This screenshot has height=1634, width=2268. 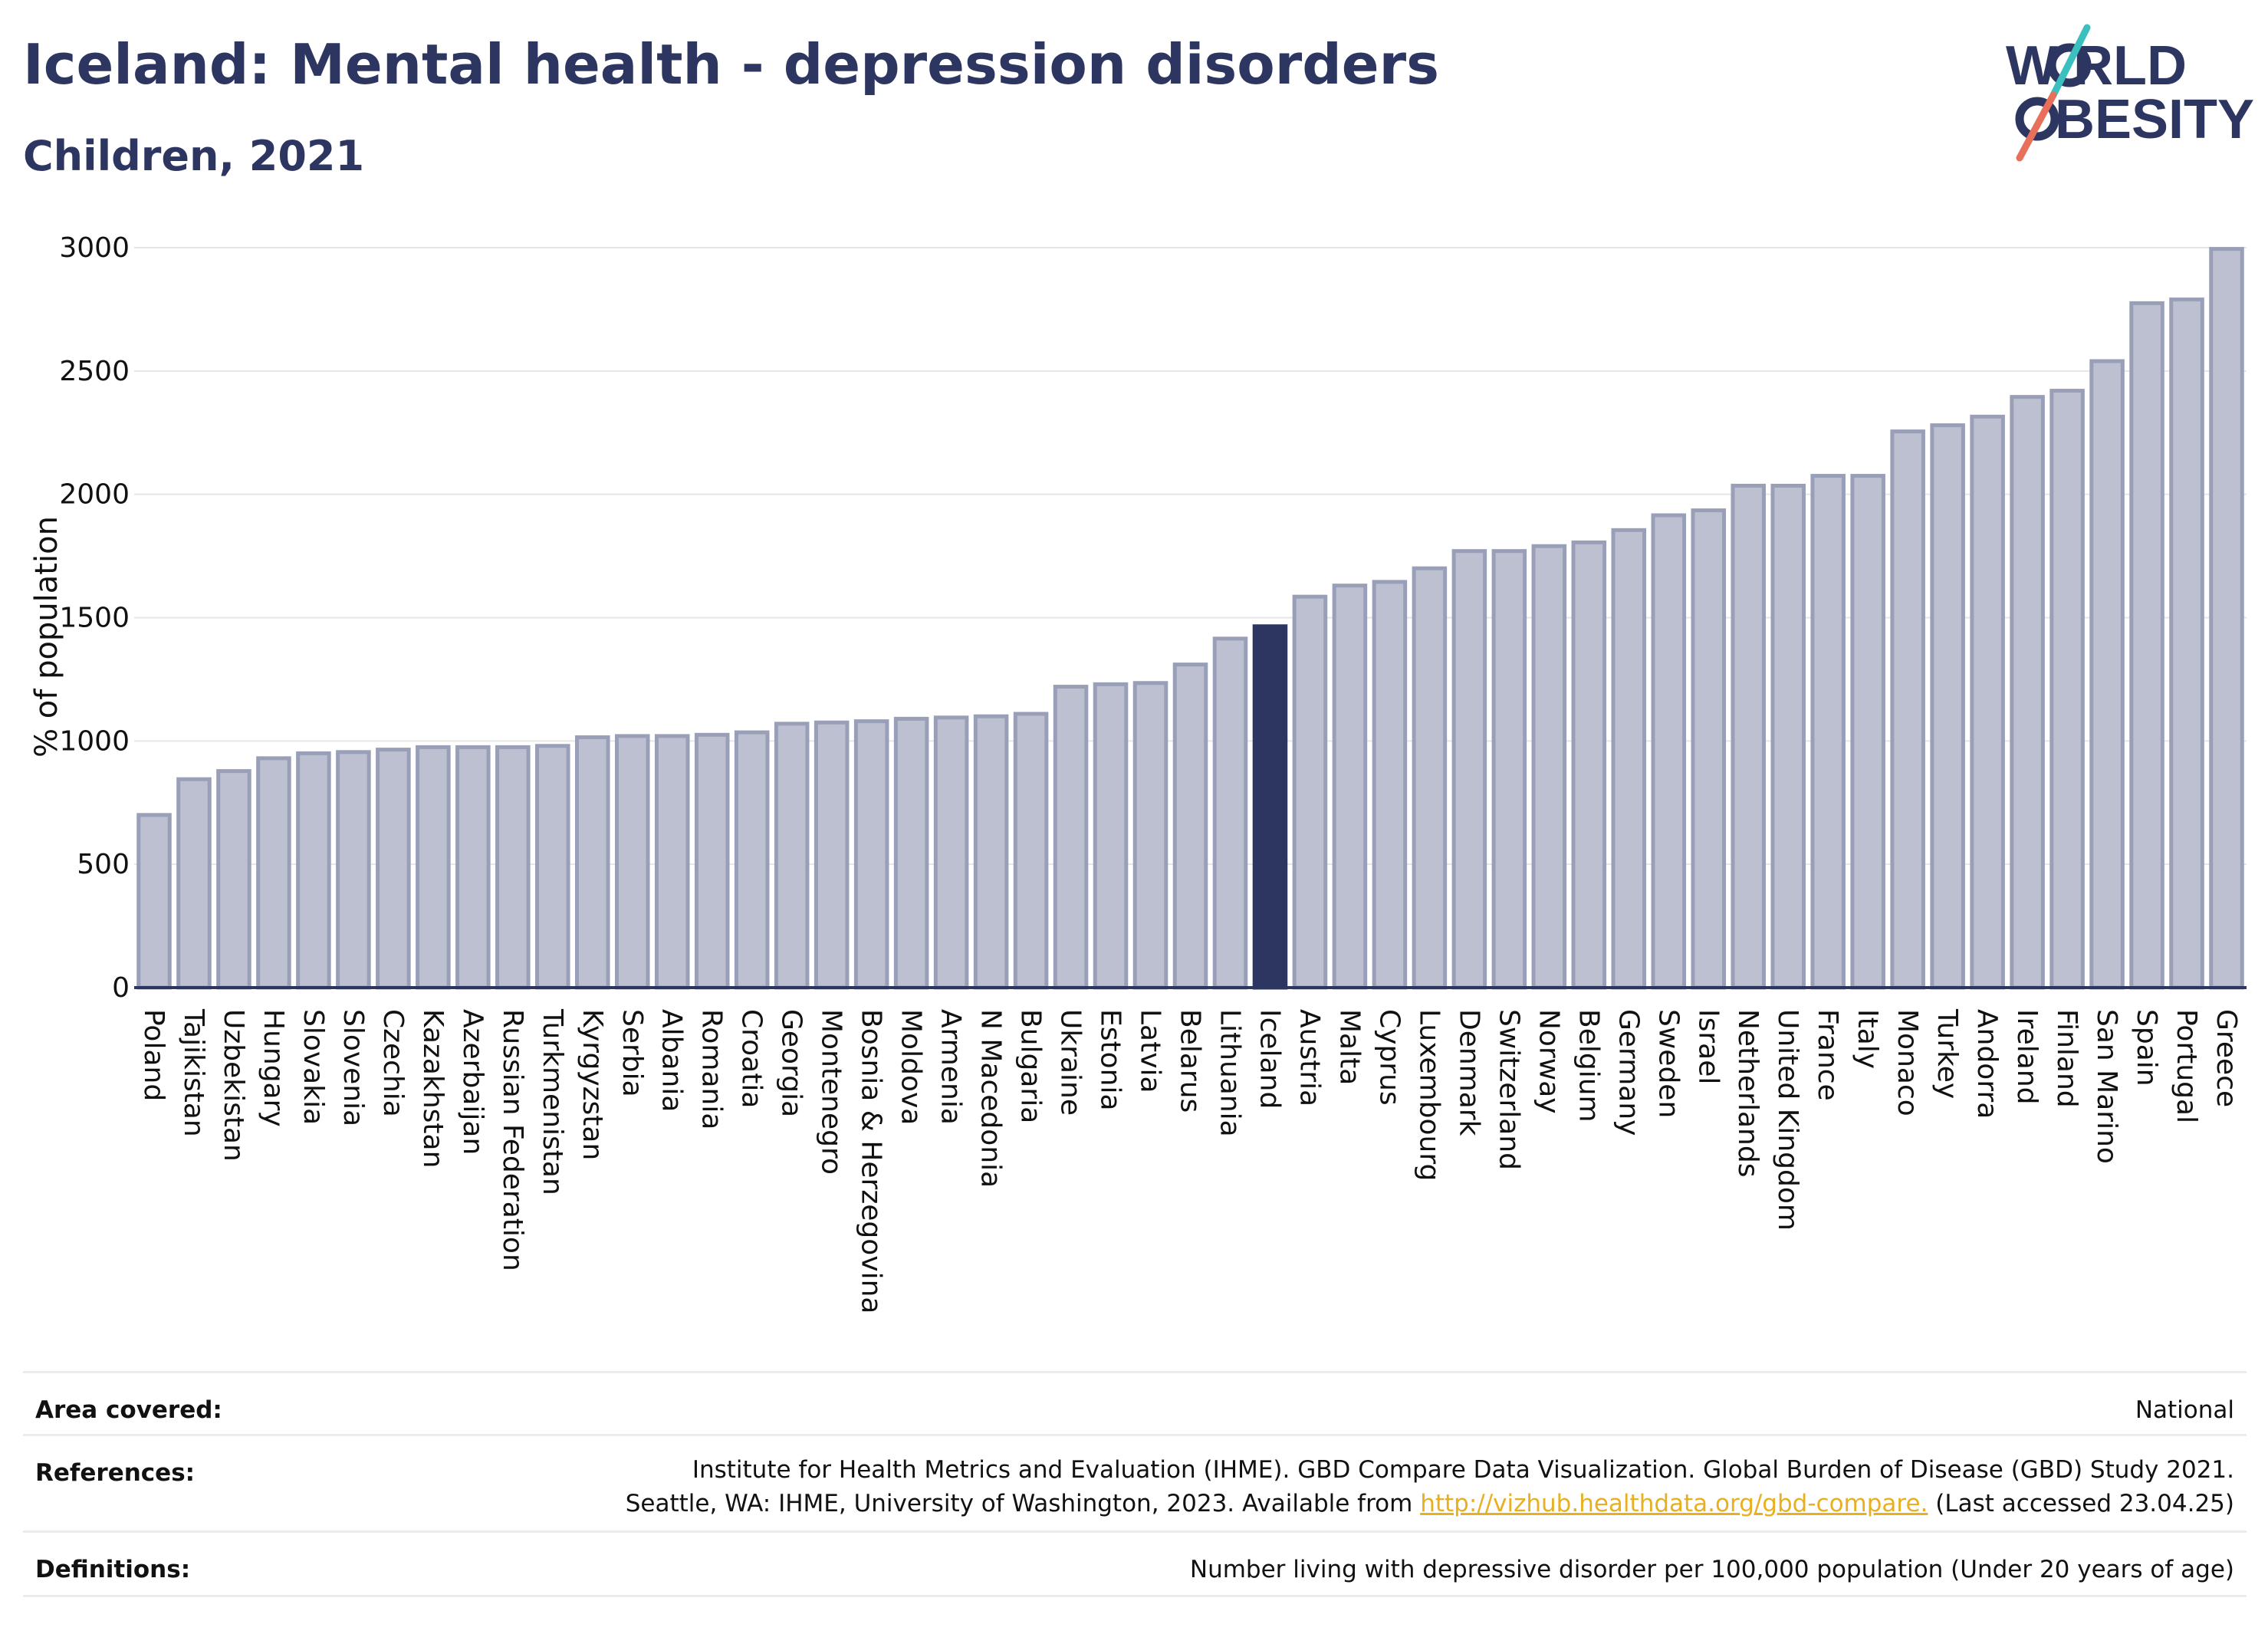 What do you see at coordinates (1668, 1063) in the screenshot?
I see `x-tick-label: Sweden` at bounding box center [1668, 1063].